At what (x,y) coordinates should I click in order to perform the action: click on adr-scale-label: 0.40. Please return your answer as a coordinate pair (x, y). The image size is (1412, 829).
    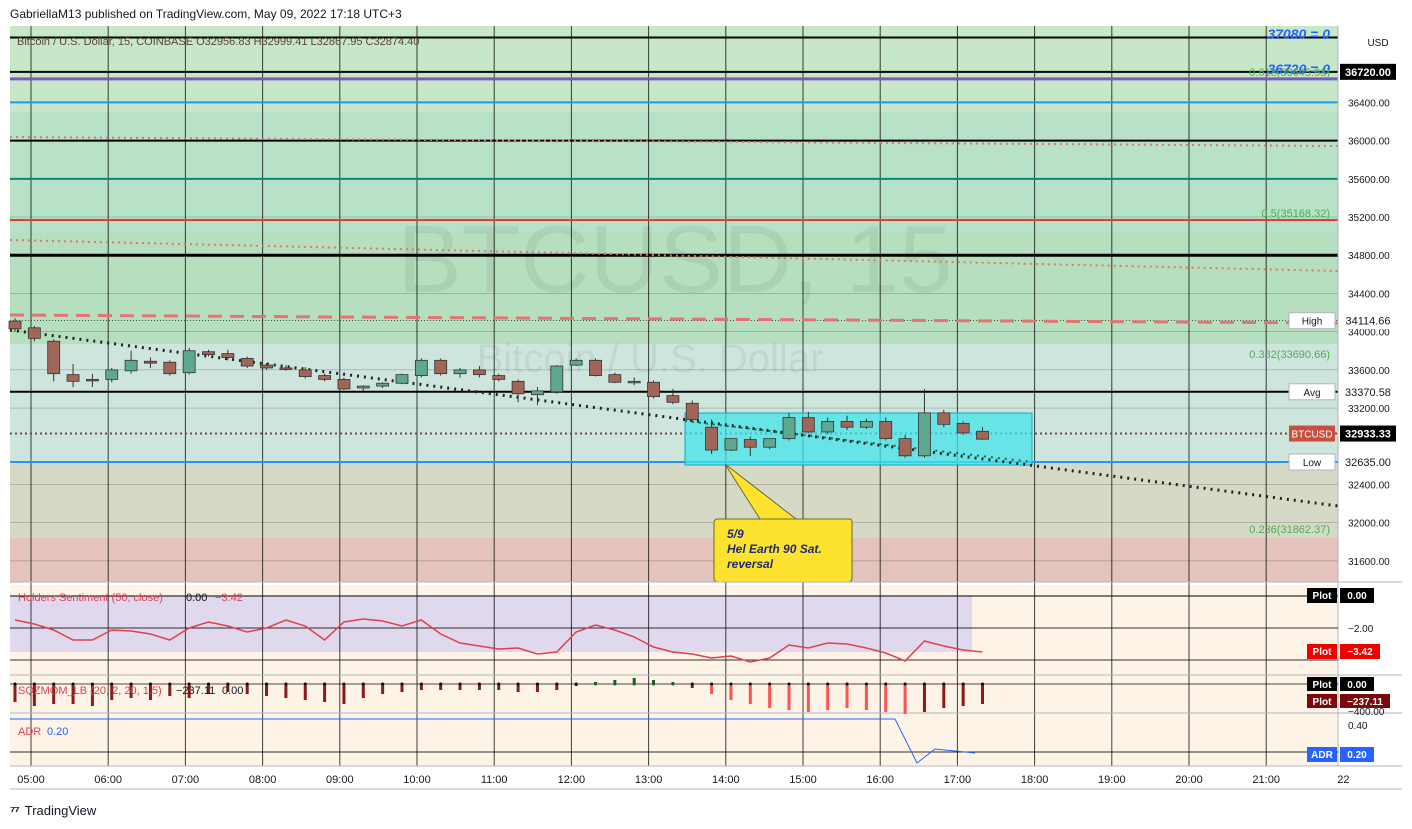
    Looking at the image, I should click on (1358, 726).